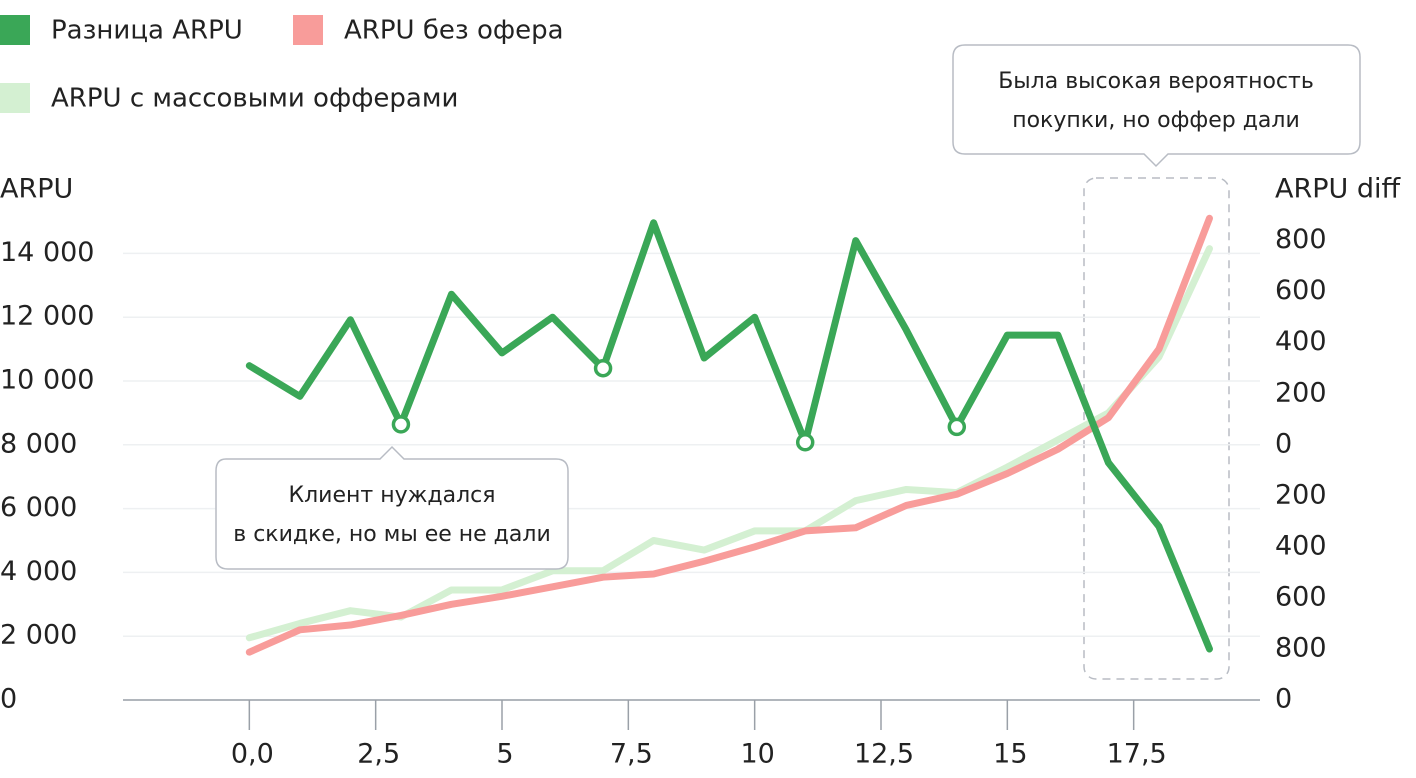  Describe the element at coordinates (504, 754) in the screenshot. I see `x-tick-label: 5` at that location.